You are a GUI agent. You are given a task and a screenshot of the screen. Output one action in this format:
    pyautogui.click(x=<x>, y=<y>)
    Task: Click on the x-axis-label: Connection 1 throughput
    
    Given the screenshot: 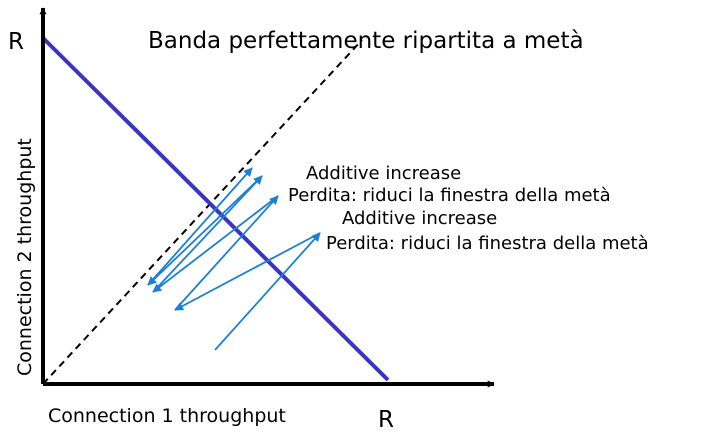 What is the action you would take?
    pyautogui.click(x=167, y=416)
    